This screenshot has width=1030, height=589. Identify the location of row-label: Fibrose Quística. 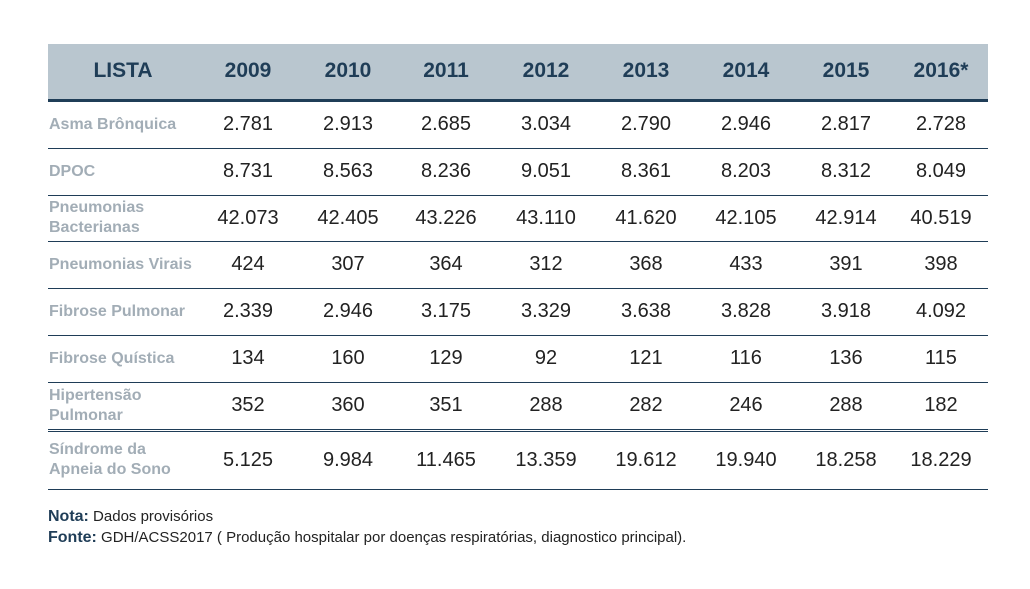
(123, 359).